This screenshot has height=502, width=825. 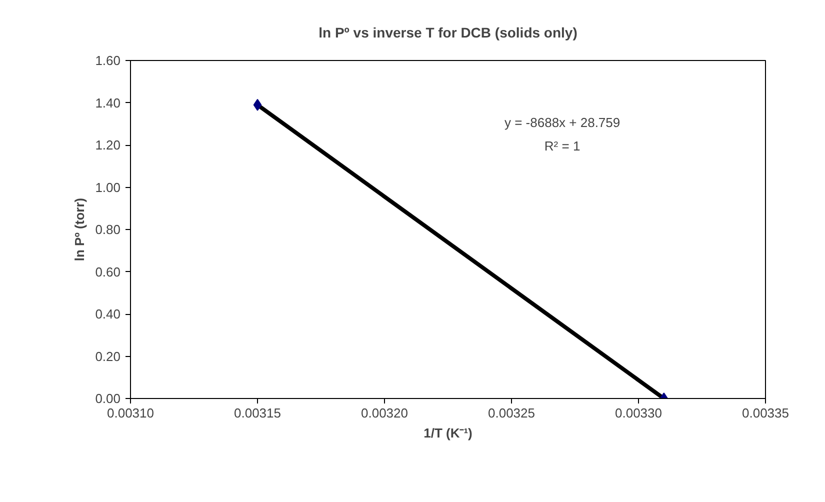 I want to click on y-tick-label: 0.80, so click(x=108, y=229).